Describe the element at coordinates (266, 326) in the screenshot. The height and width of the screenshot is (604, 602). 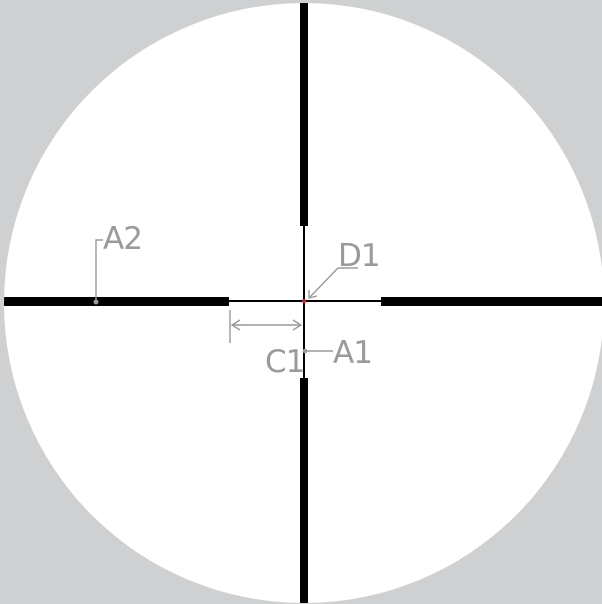
I see `c1-dimension` at that location.